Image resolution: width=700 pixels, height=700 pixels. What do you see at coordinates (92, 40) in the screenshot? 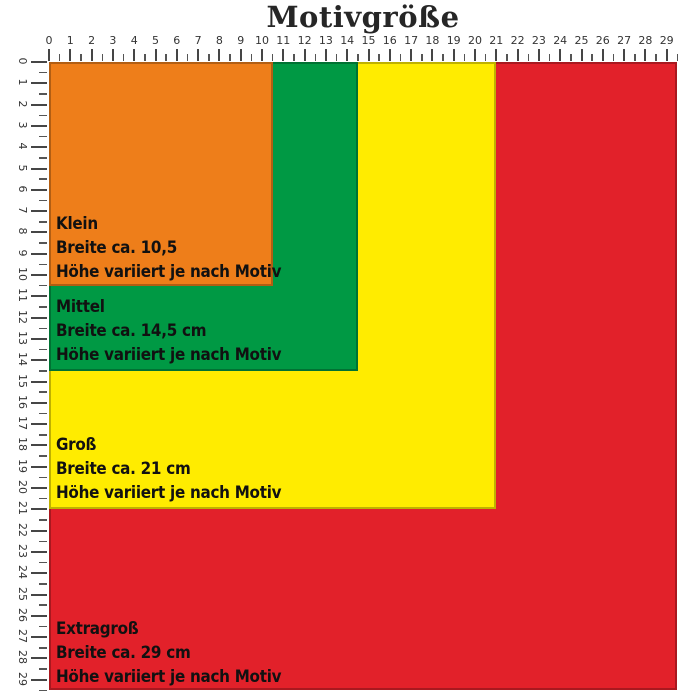
I see `ruler-top-number: 2` at bounding box center [92, 40].